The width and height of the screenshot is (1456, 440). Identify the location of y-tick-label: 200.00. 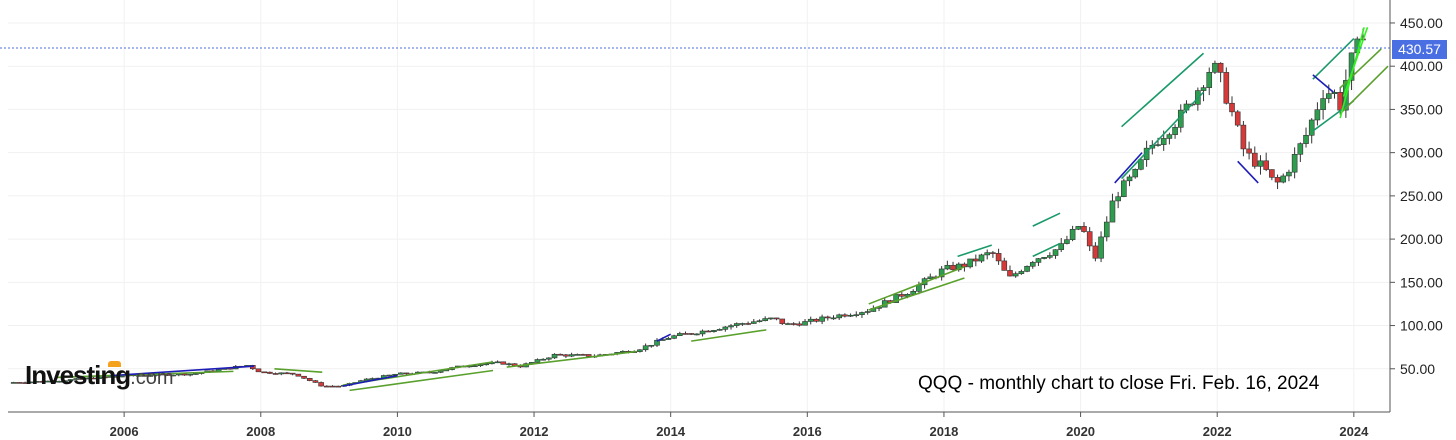
(1421, 239).